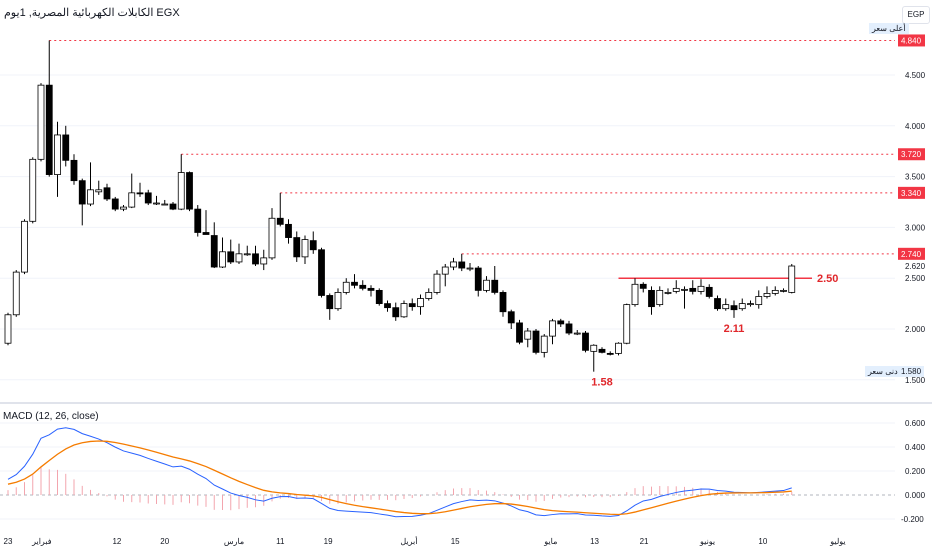 The image size is (932, 550). What do you see at coordinates (915, 329) in the screenshot?
I see `price-tick-label: 2.000` at bounding box center [915, 329].